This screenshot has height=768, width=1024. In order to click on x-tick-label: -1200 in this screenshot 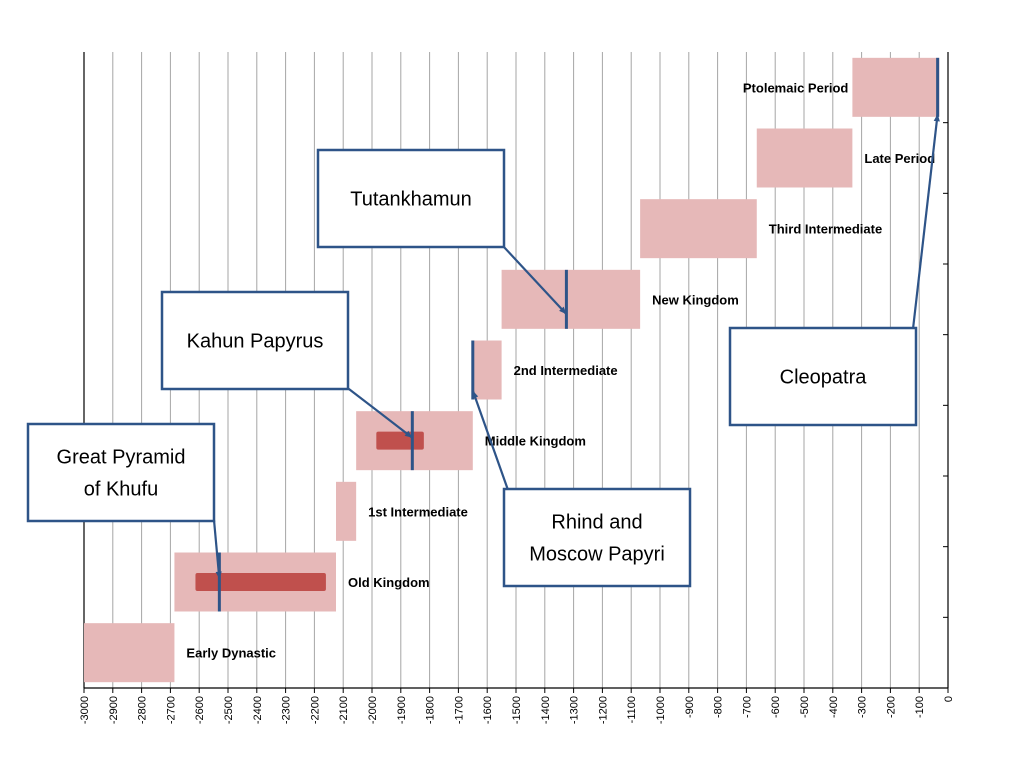, I will do `click(603, 710)`.